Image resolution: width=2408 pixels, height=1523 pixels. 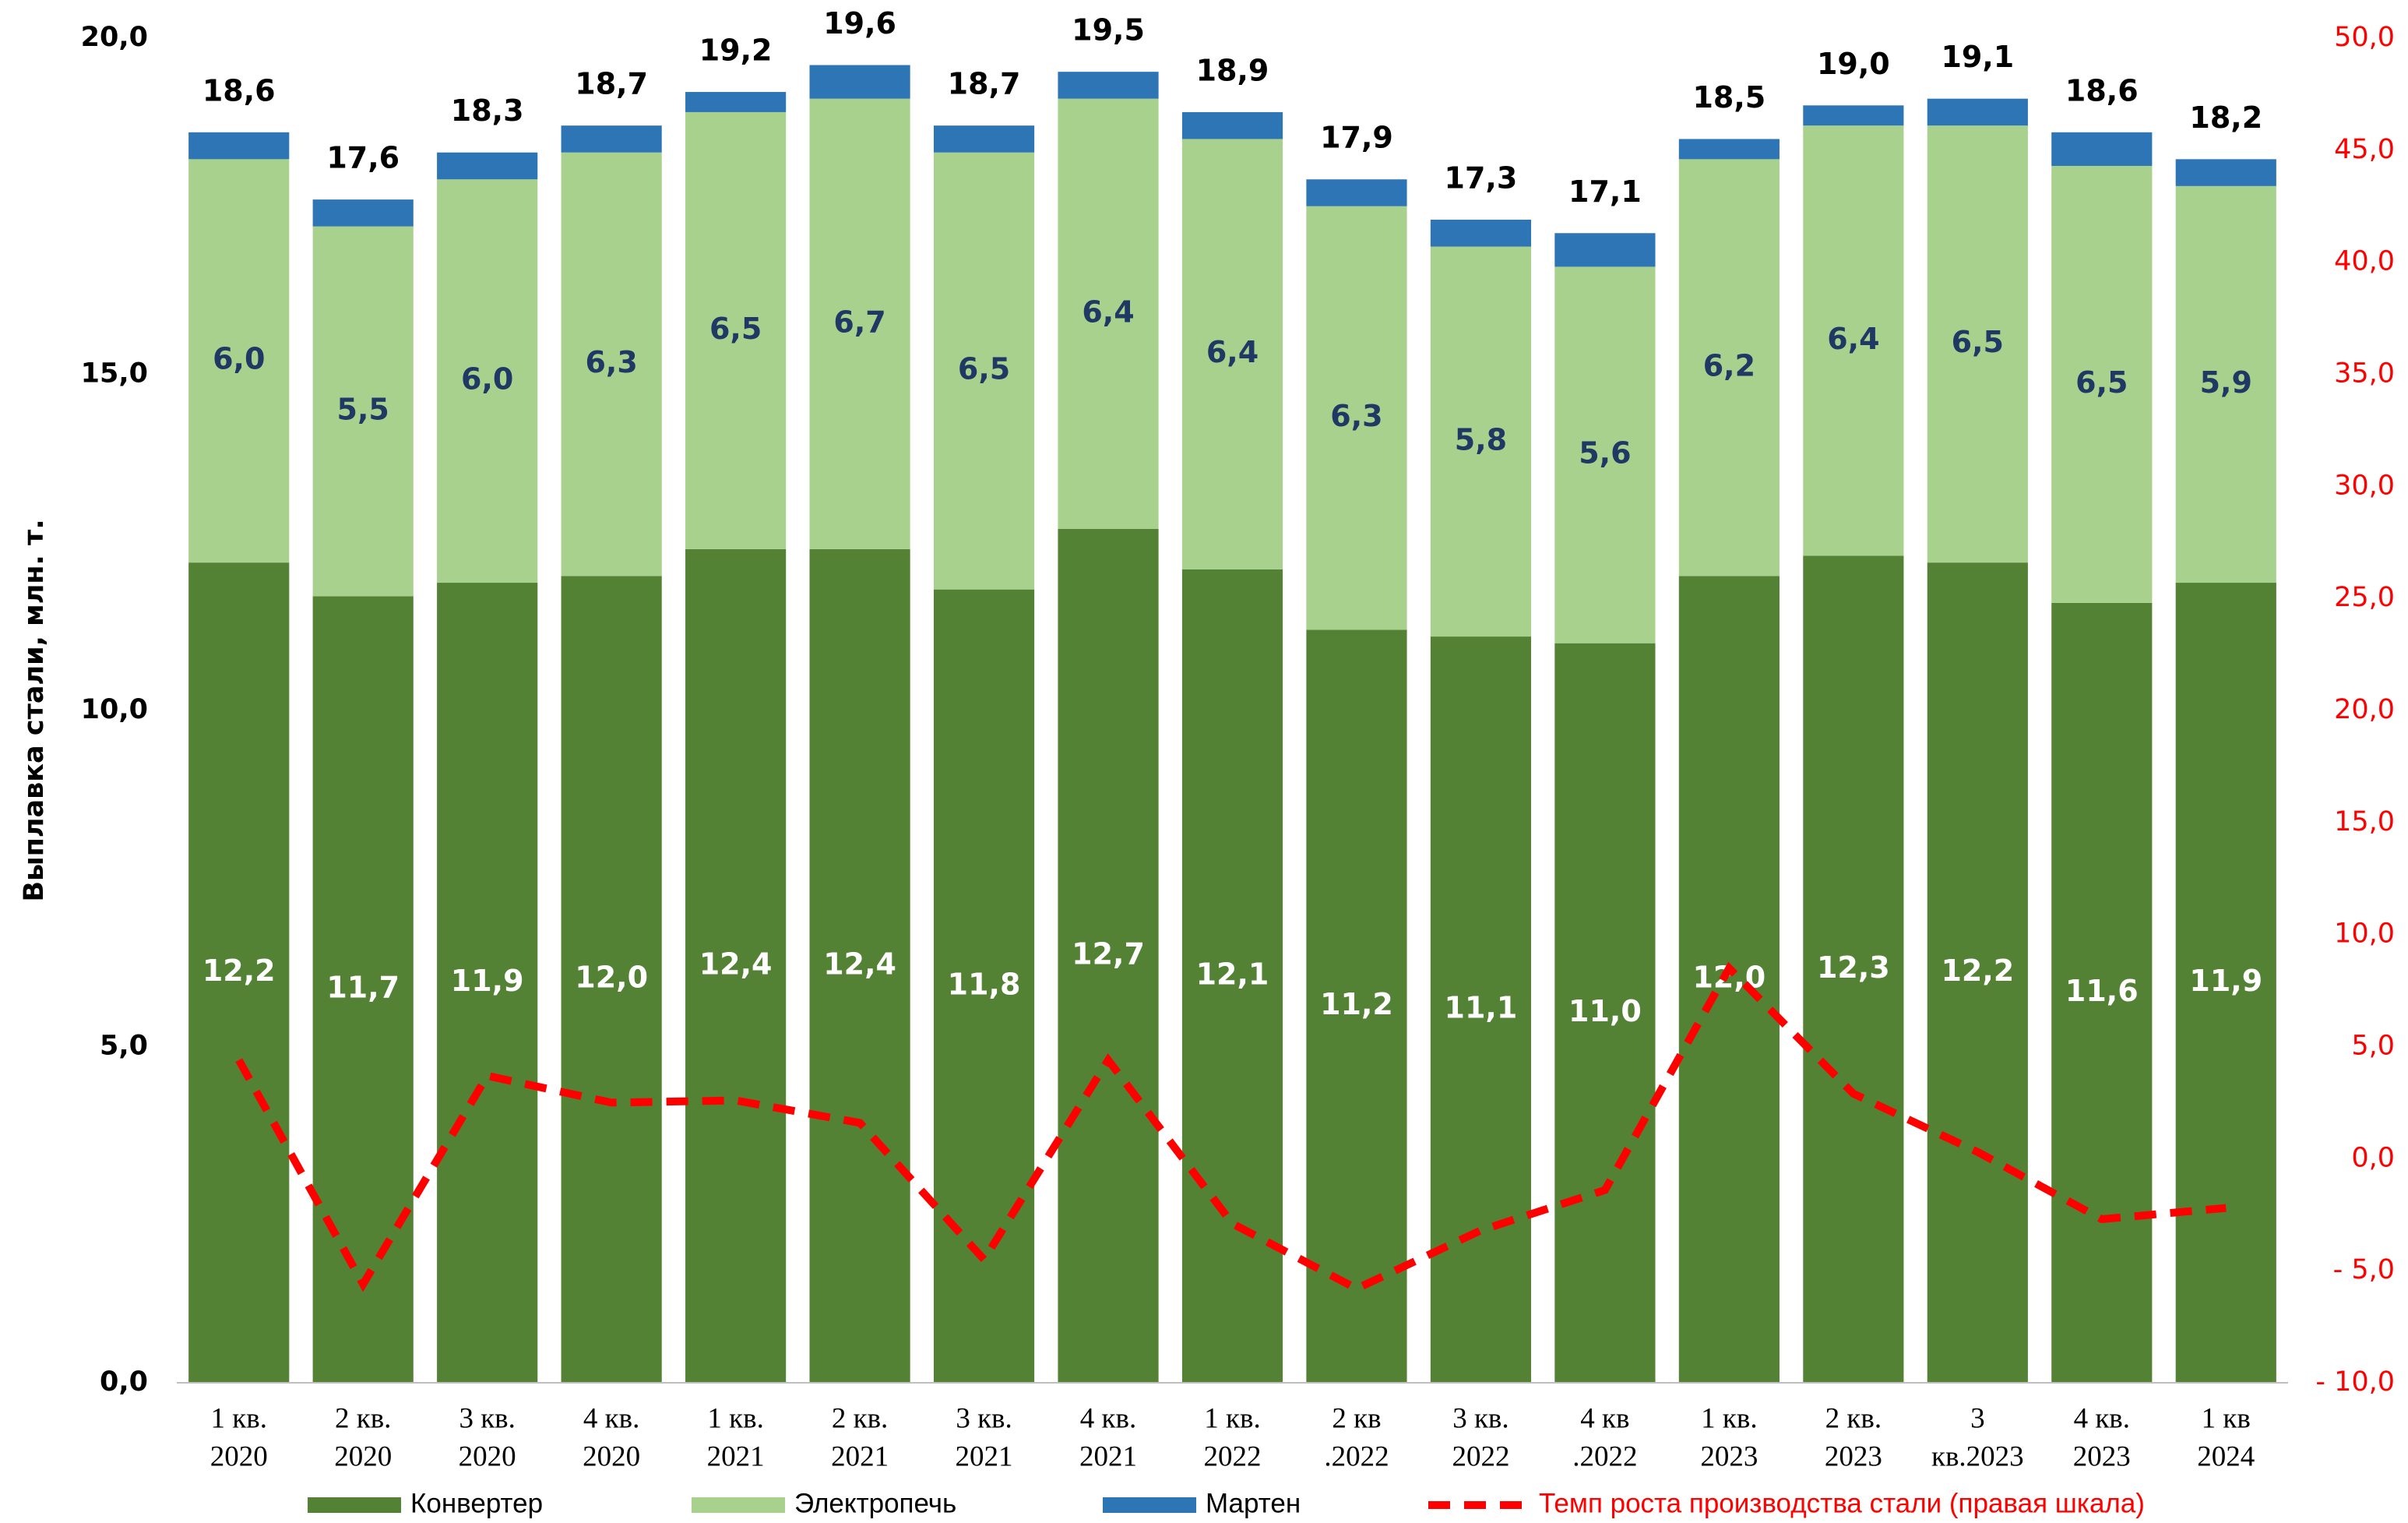 I want to click on data-label: 6,3, so click(x=1356, y=416).